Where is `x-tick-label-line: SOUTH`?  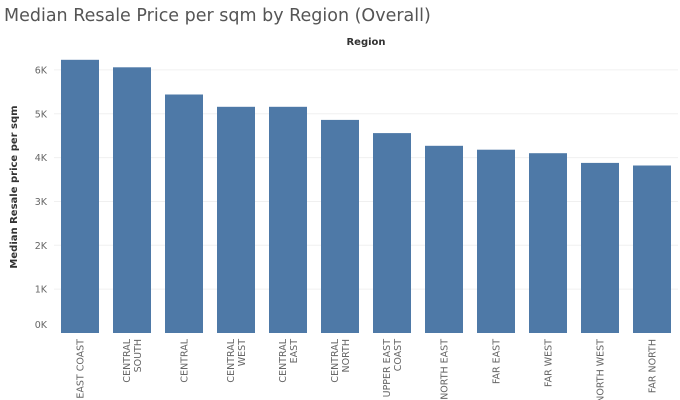
x-tick-label-line: SOUTH is located at coordinates (138, 355).